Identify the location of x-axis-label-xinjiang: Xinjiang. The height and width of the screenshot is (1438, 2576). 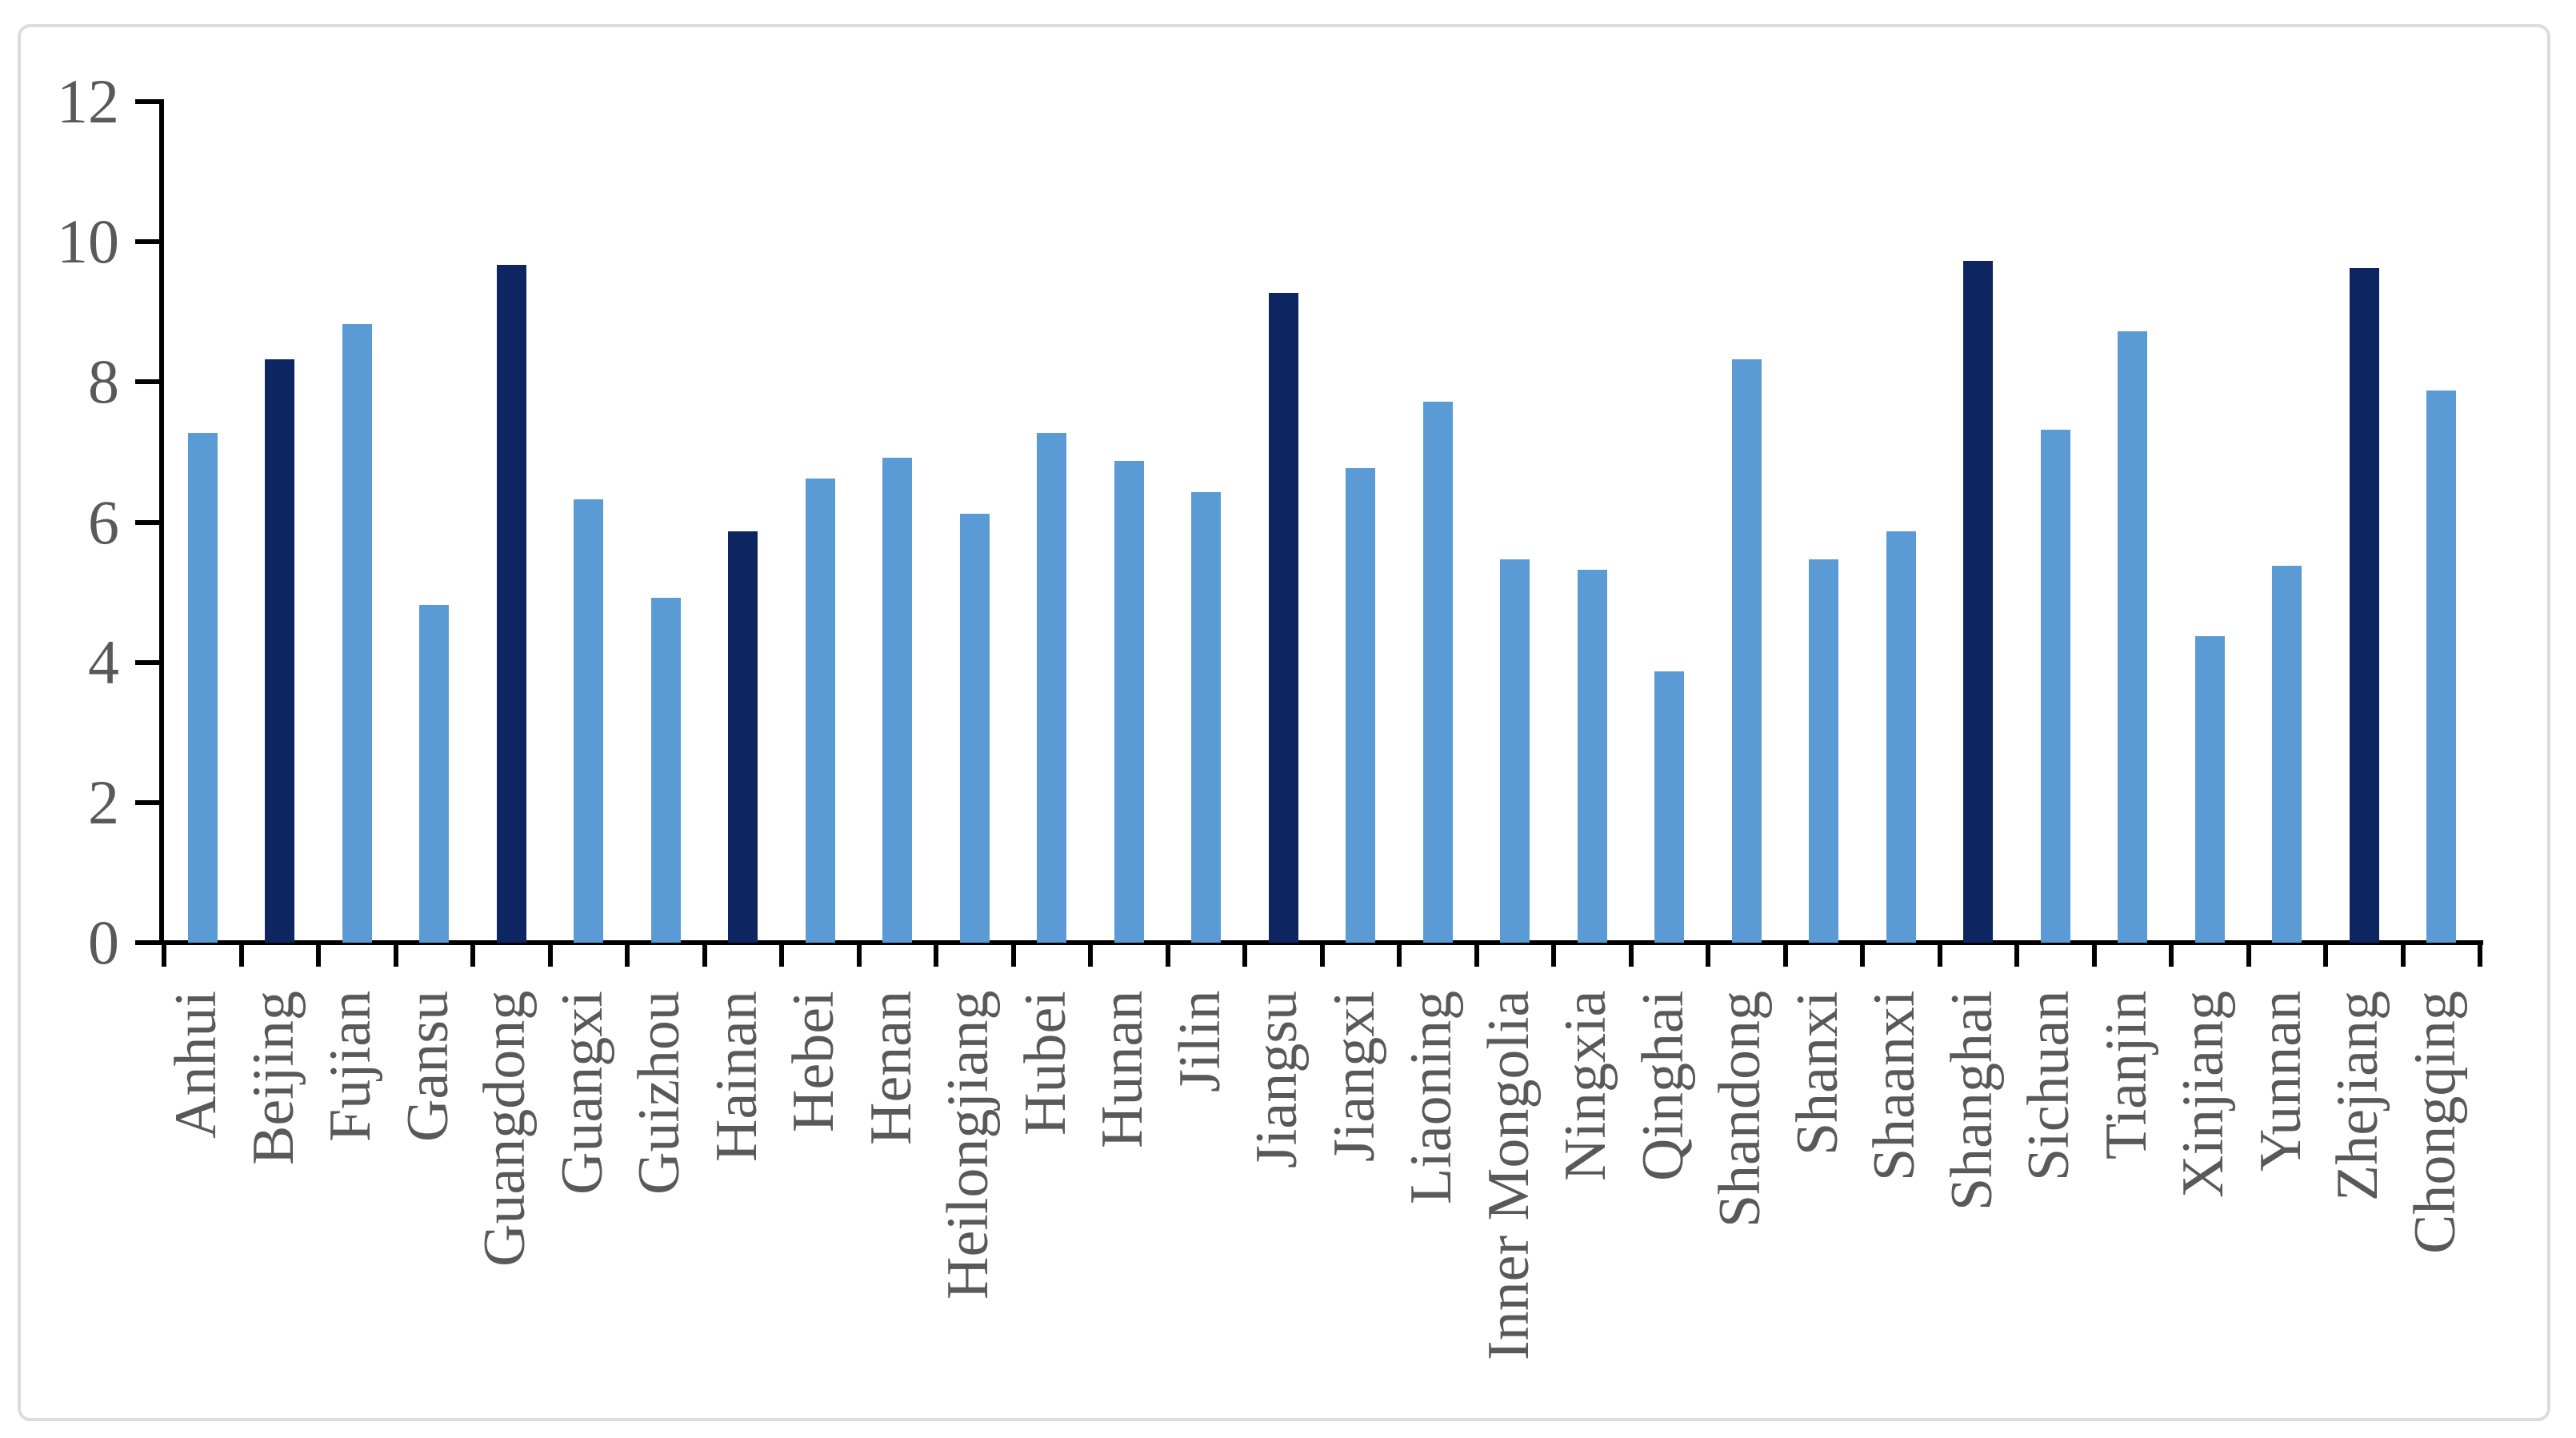
(2203, 1094).